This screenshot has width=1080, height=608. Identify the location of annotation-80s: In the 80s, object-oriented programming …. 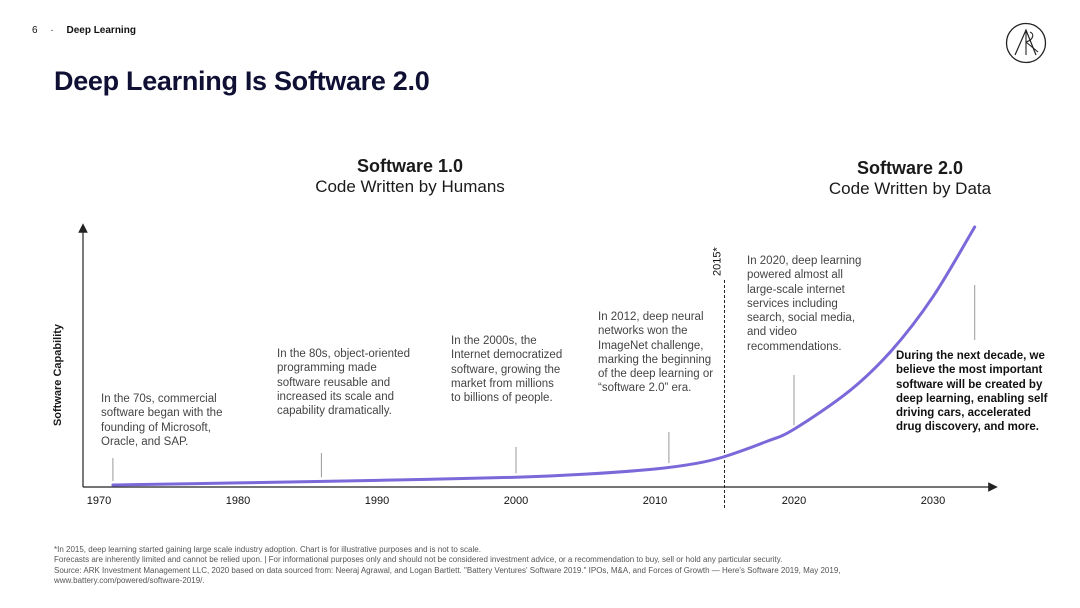
(343, 383).